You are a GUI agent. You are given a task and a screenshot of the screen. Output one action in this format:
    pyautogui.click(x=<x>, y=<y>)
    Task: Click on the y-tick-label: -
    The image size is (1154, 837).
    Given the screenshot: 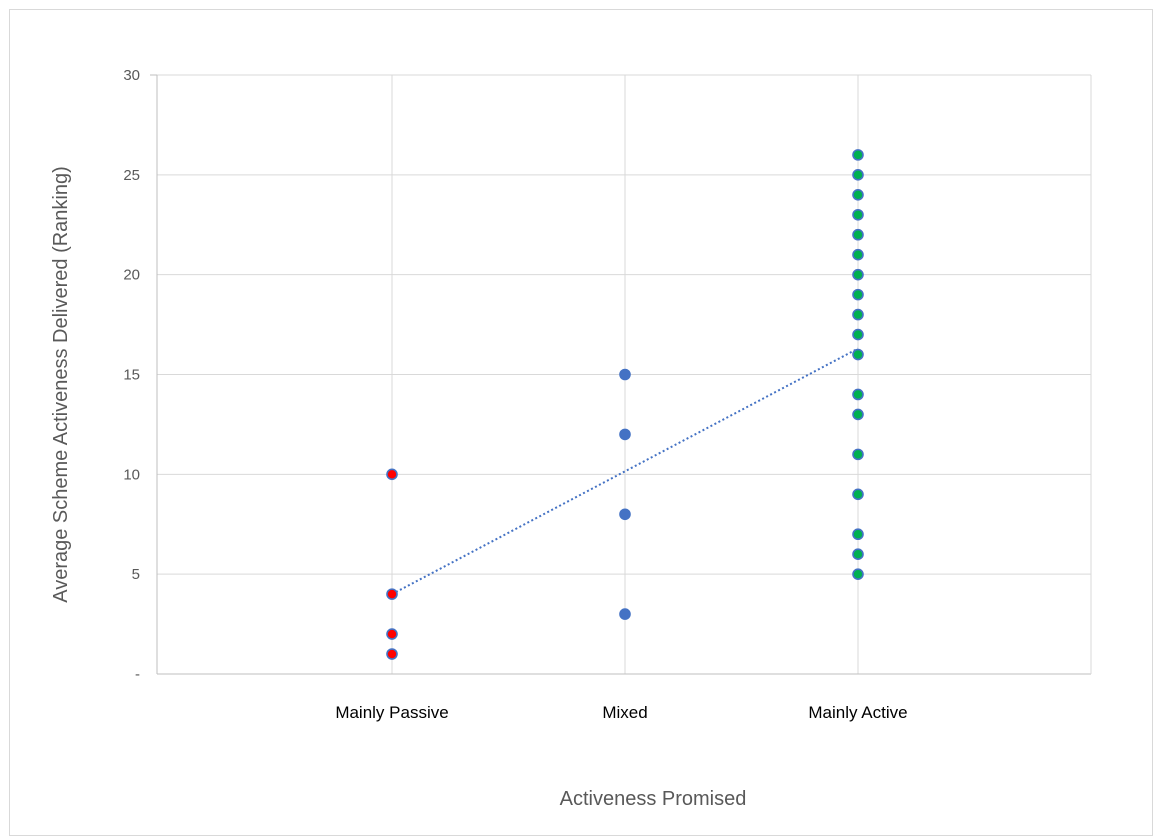 What is the action you would take?
    pyautogui.click(x=137, y=674)
    